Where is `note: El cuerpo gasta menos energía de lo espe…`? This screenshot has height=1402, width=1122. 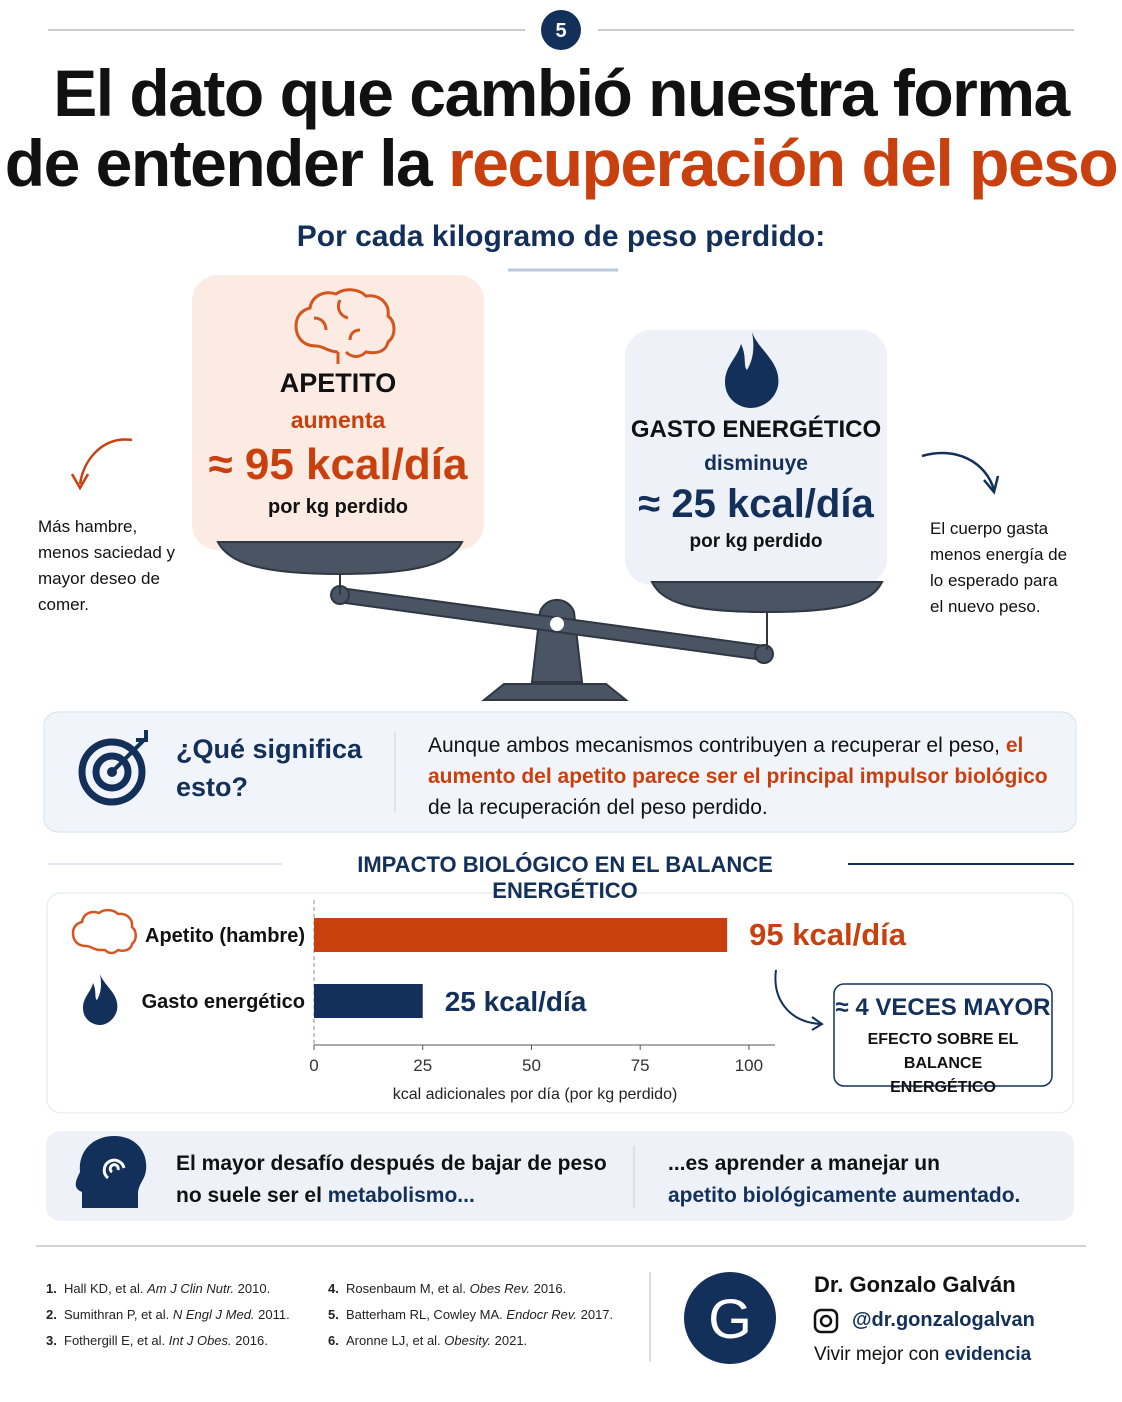
note: El cuerpo gasta menos energía de lo espe… is located at coordinates (999, 567).